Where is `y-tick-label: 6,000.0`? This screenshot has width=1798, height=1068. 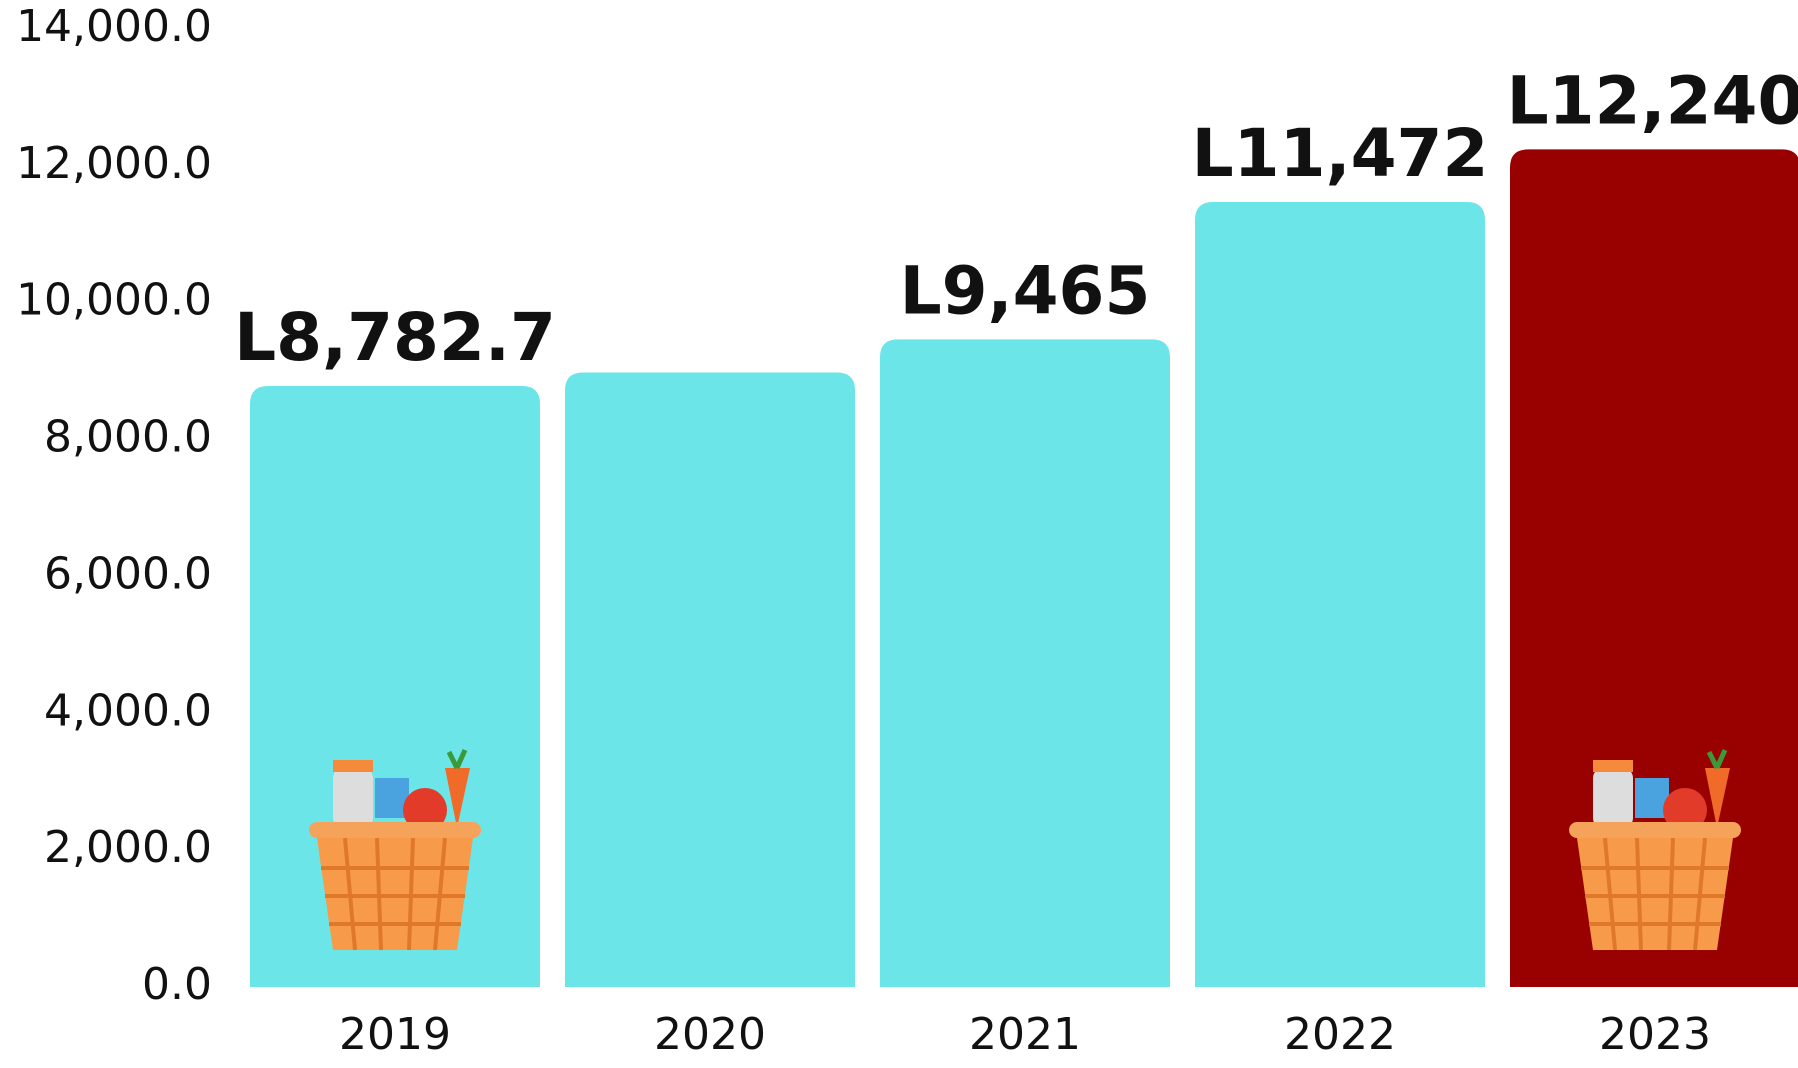 y-tick-label: 6,000.0 is located at coordinates (128, 573).